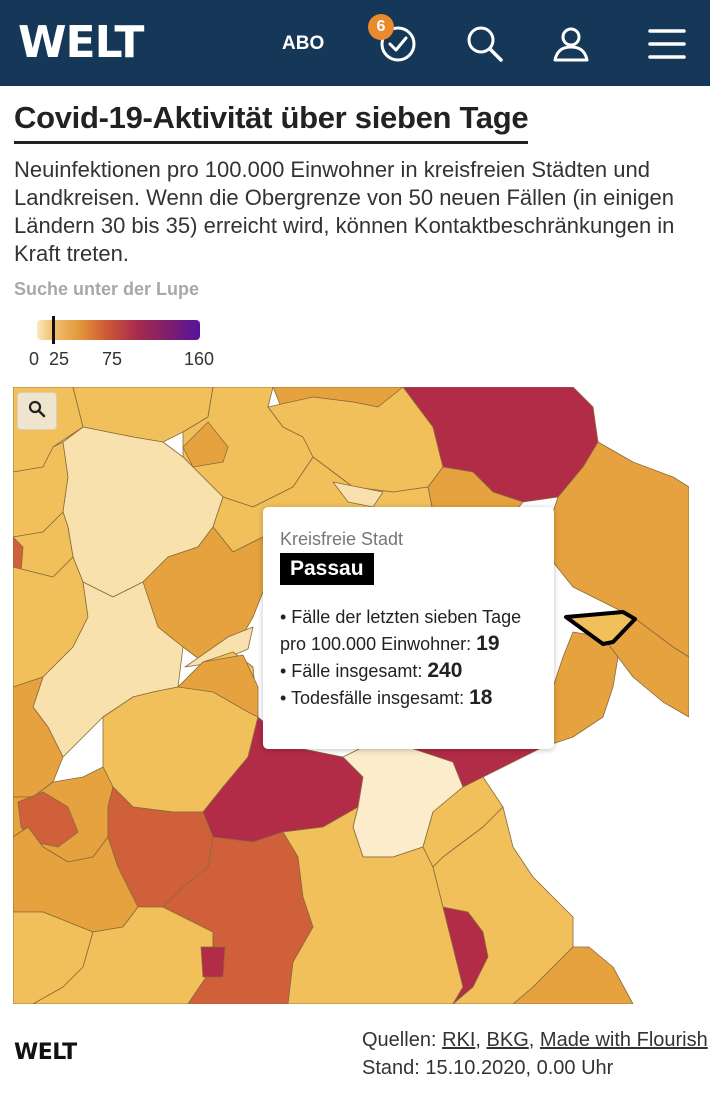  What do you see at coordinates (271, 121) in the screenshot?
I see `chart-title: Covid-19-Aktivität über sieben Tage` at bounding box center [271, 121].